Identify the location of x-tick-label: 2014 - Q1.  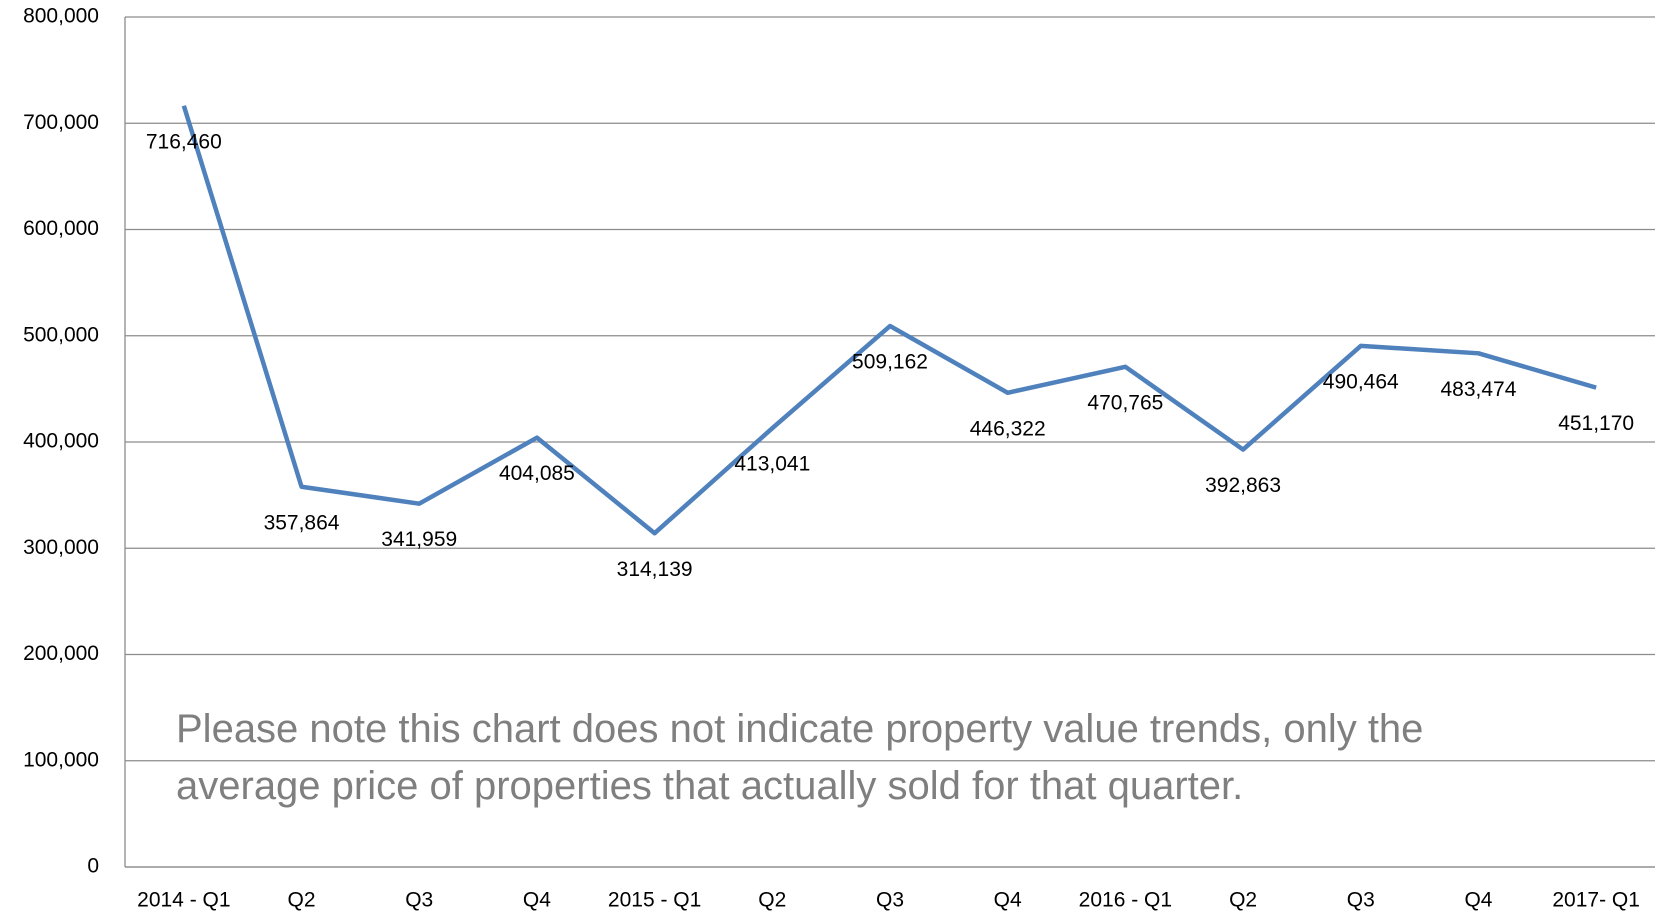
(183, 900).